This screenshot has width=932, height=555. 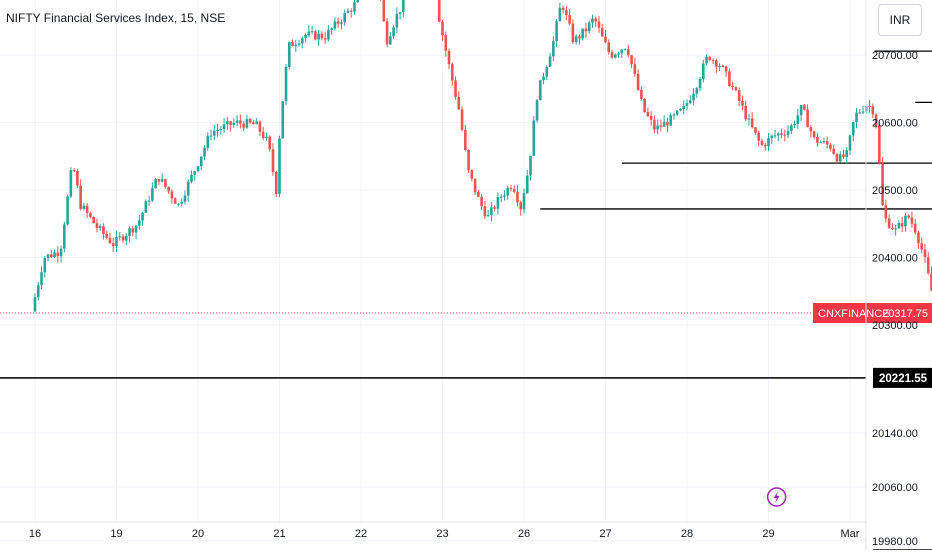 What do you see at coordinates (442, 534) in the screenshot?
I see `x-tick-label: 23` at bounding box center [442, 534].